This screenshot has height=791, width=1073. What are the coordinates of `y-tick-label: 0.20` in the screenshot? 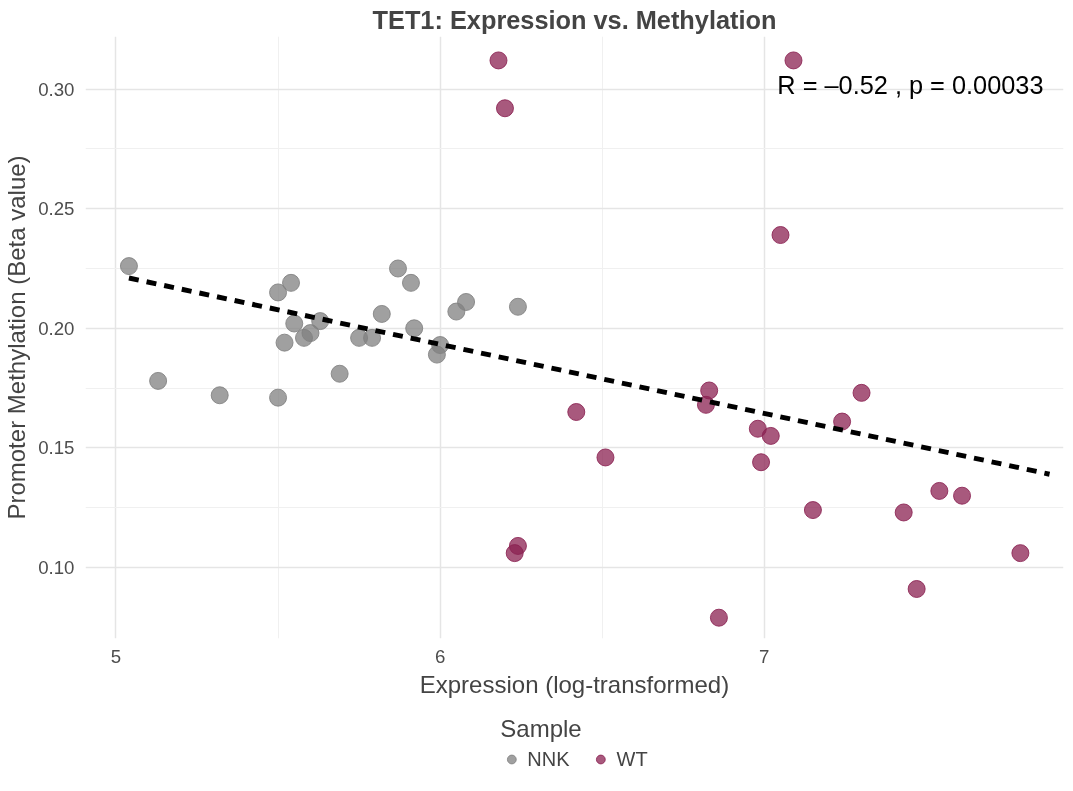 It's located at (56, 328).